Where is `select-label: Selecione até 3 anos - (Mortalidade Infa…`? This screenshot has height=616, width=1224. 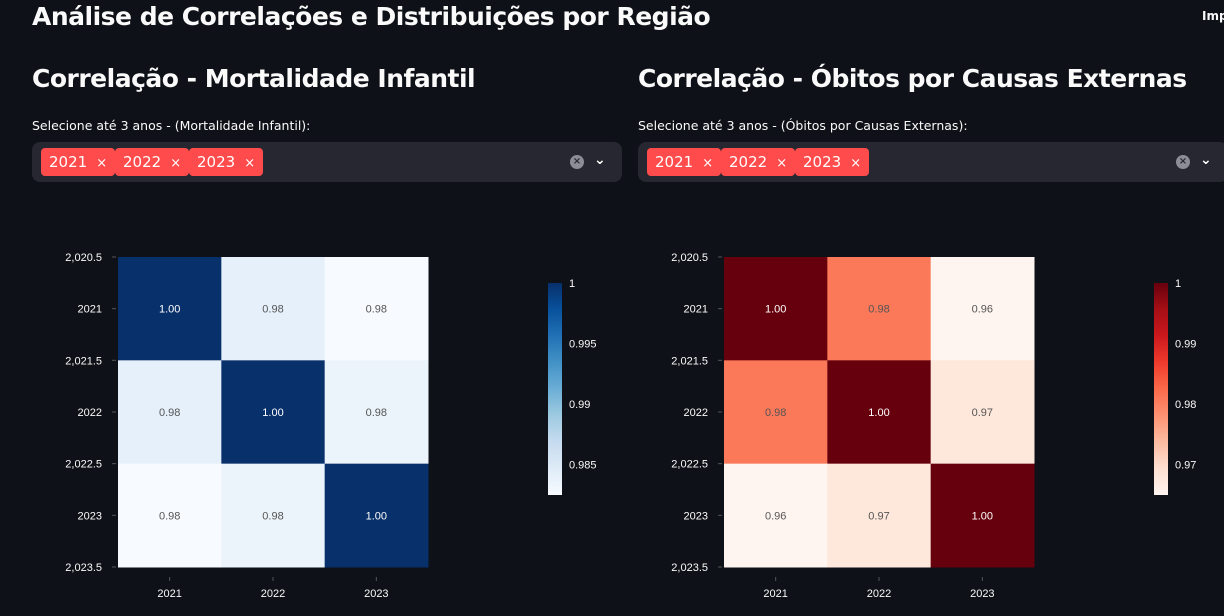 select-label: Selecione até 3 anos - (Mortalidade Infa… is located at coordinates (171, 125).